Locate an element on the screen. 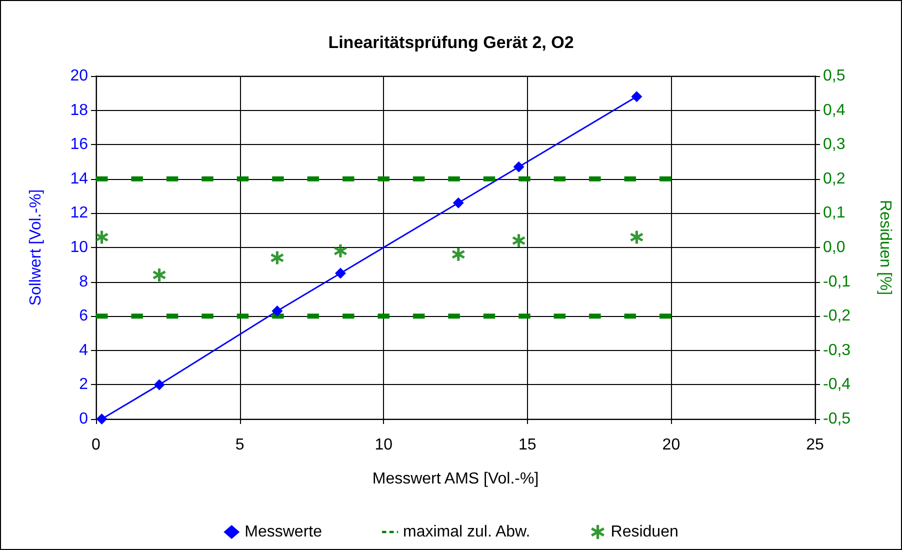 This screenshot has width=902, height=550. y2-tick-label: 0,5 is located at coordinates (834, 76).